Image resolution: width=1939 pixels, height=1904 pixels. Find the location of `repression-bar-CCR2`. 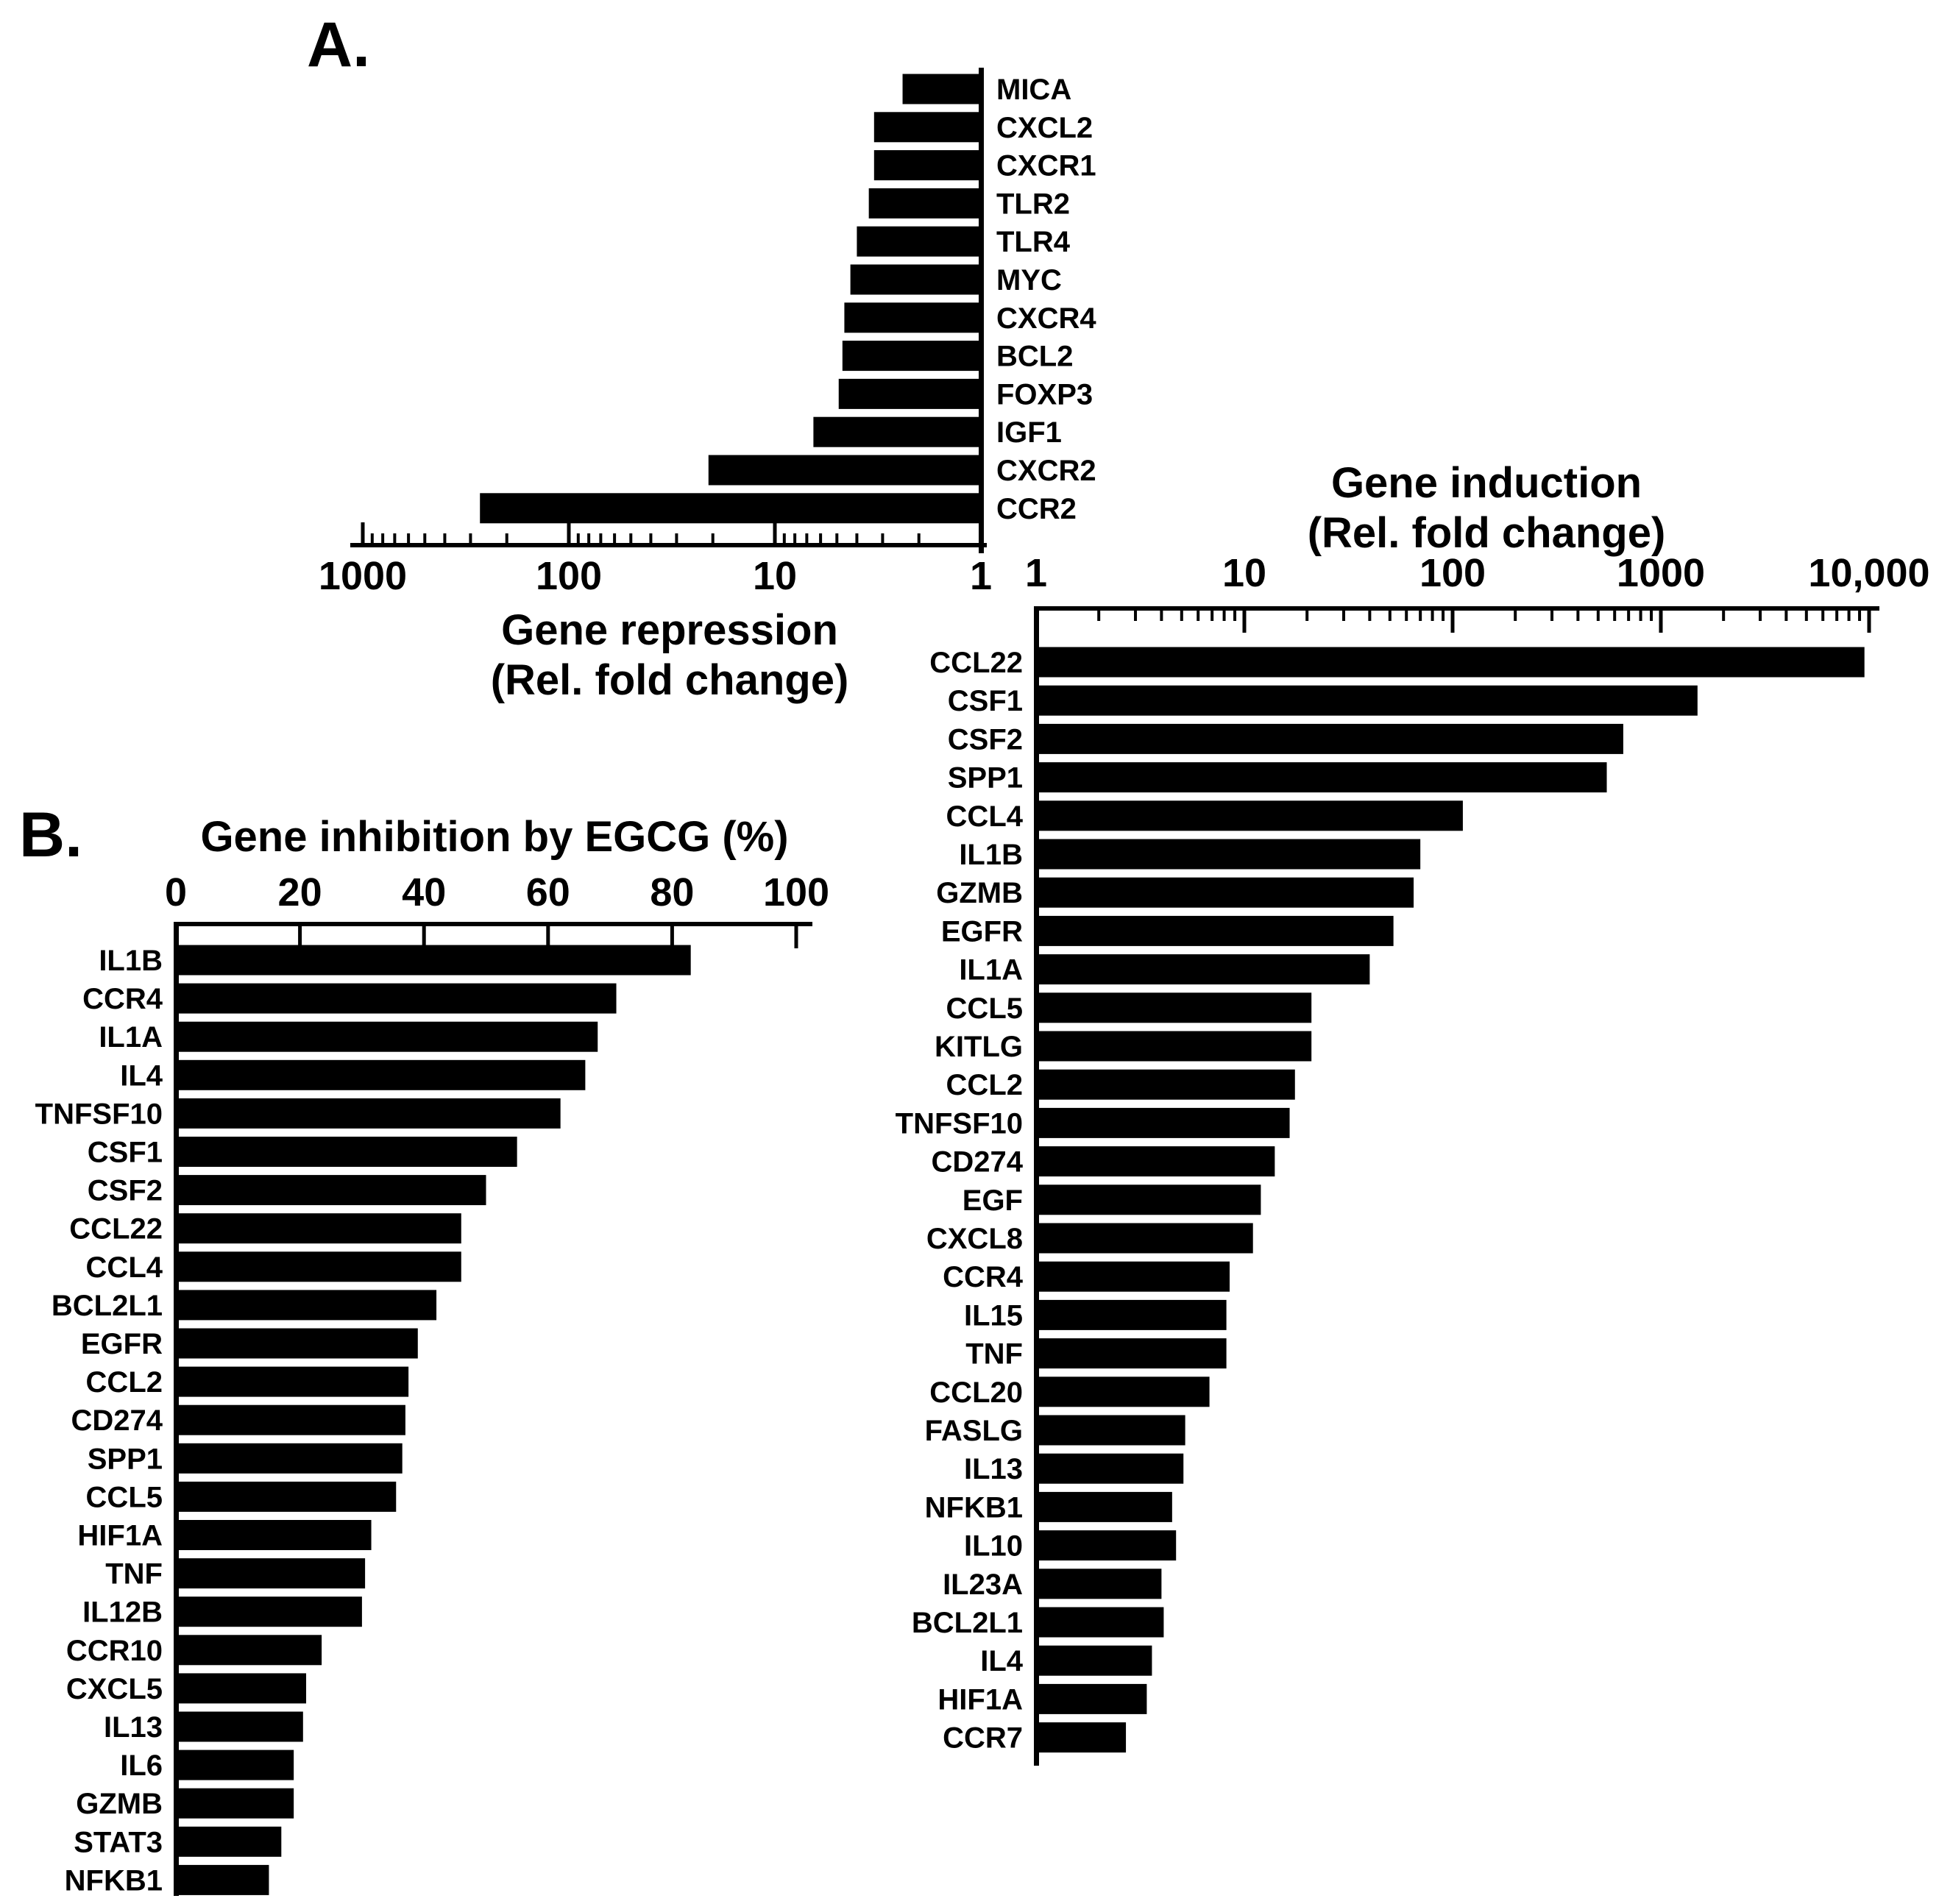

repression-bar-CCR2 is located at coordinates (730, 509).